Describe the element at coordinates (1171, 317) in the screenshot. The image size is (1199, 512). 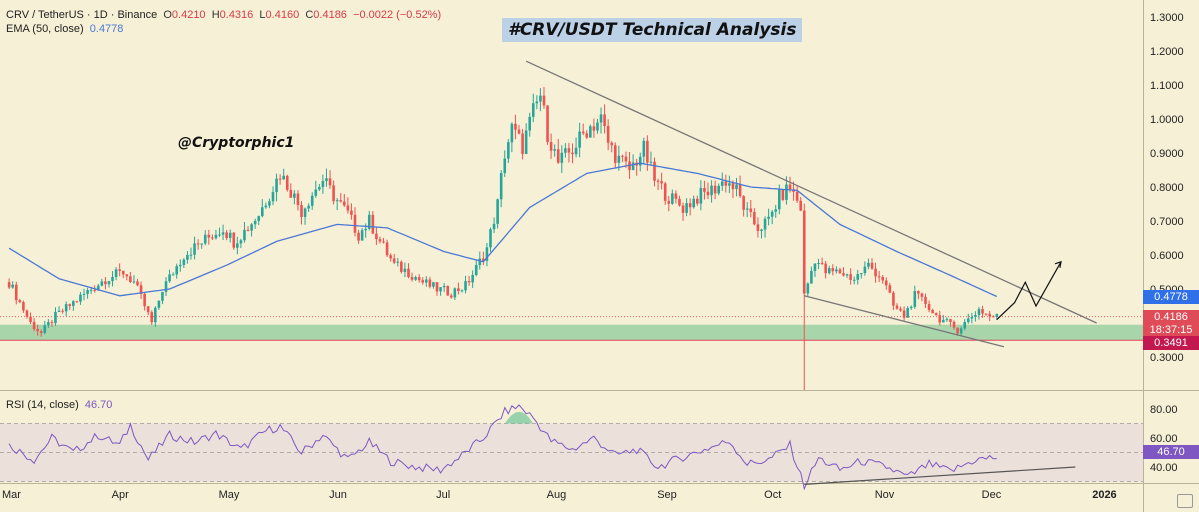
I see `last-price-tag: 0.4186` at that location.